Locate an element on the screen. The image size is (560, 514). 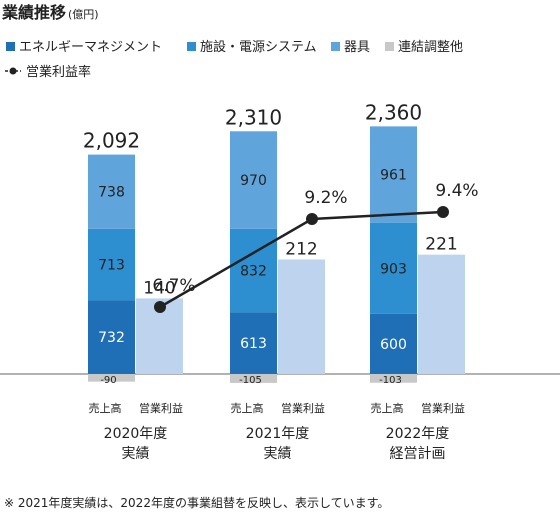
bar-label-facility-1: 832 is located at coordinates (253, 272).